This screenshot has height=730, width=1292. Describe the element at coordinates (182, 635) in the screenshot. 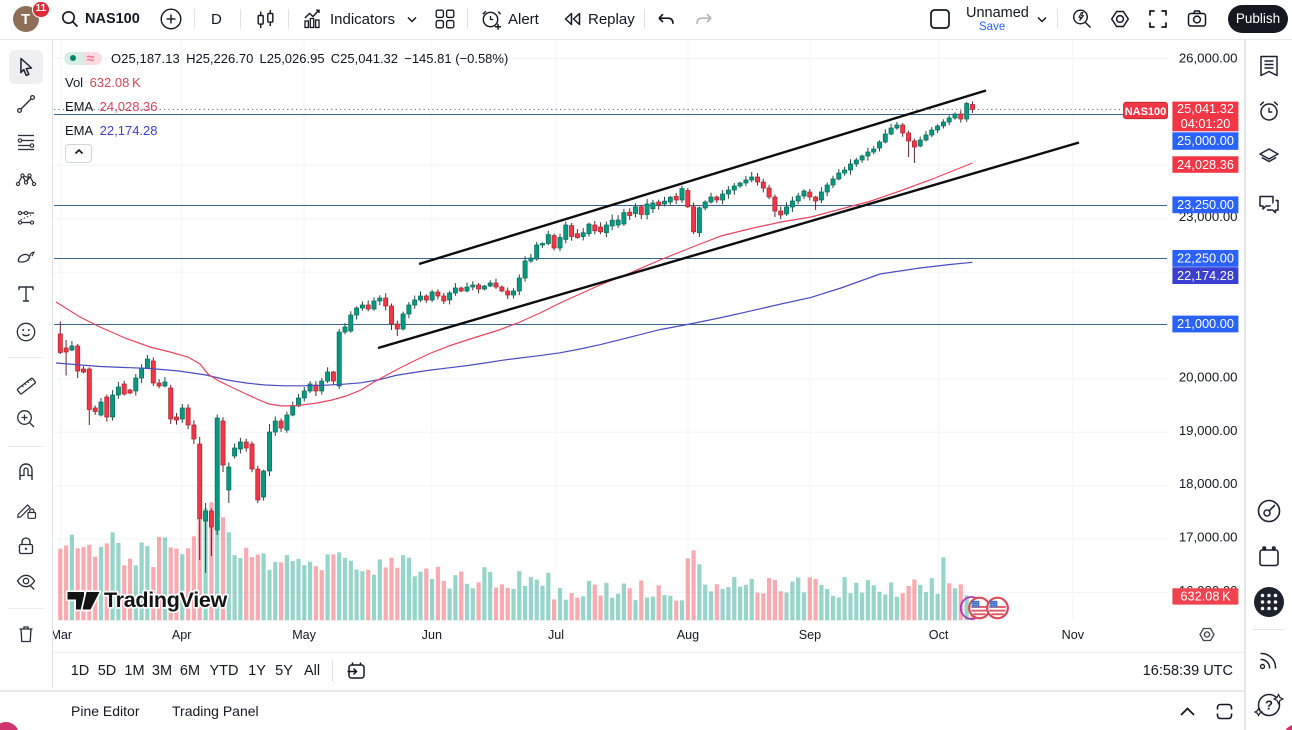

I see `svg-text: Apr` at that location.